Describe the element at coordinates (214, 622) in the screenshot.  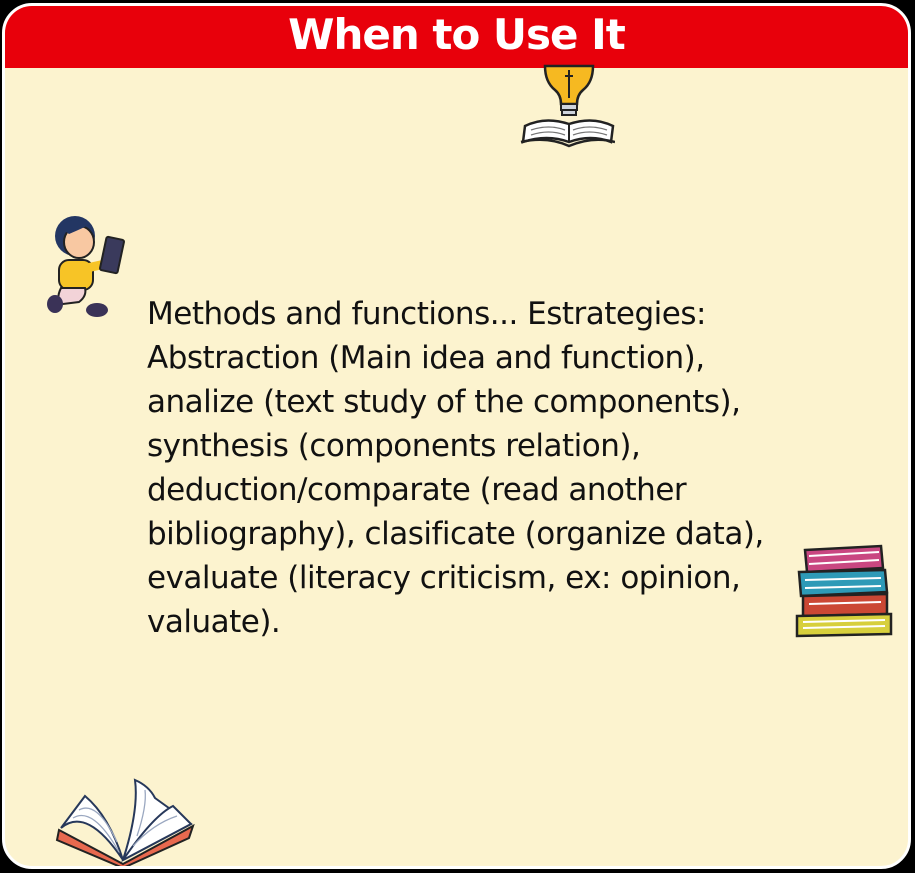
I see `body-line: valuate).` at that location.